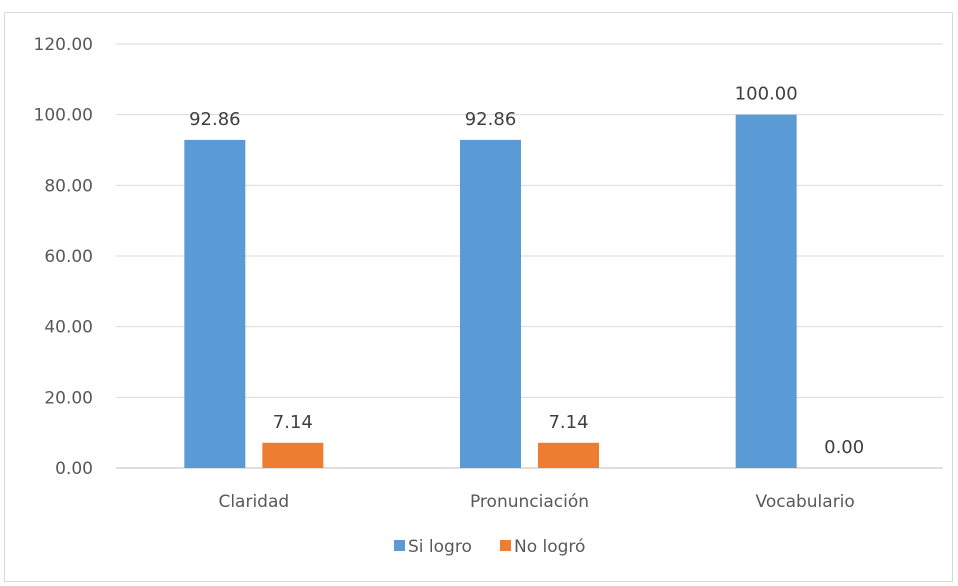  Describe the element at coordinates (63, 45) in the screenshot. I see `y-tick-label: 120.00` at that location.